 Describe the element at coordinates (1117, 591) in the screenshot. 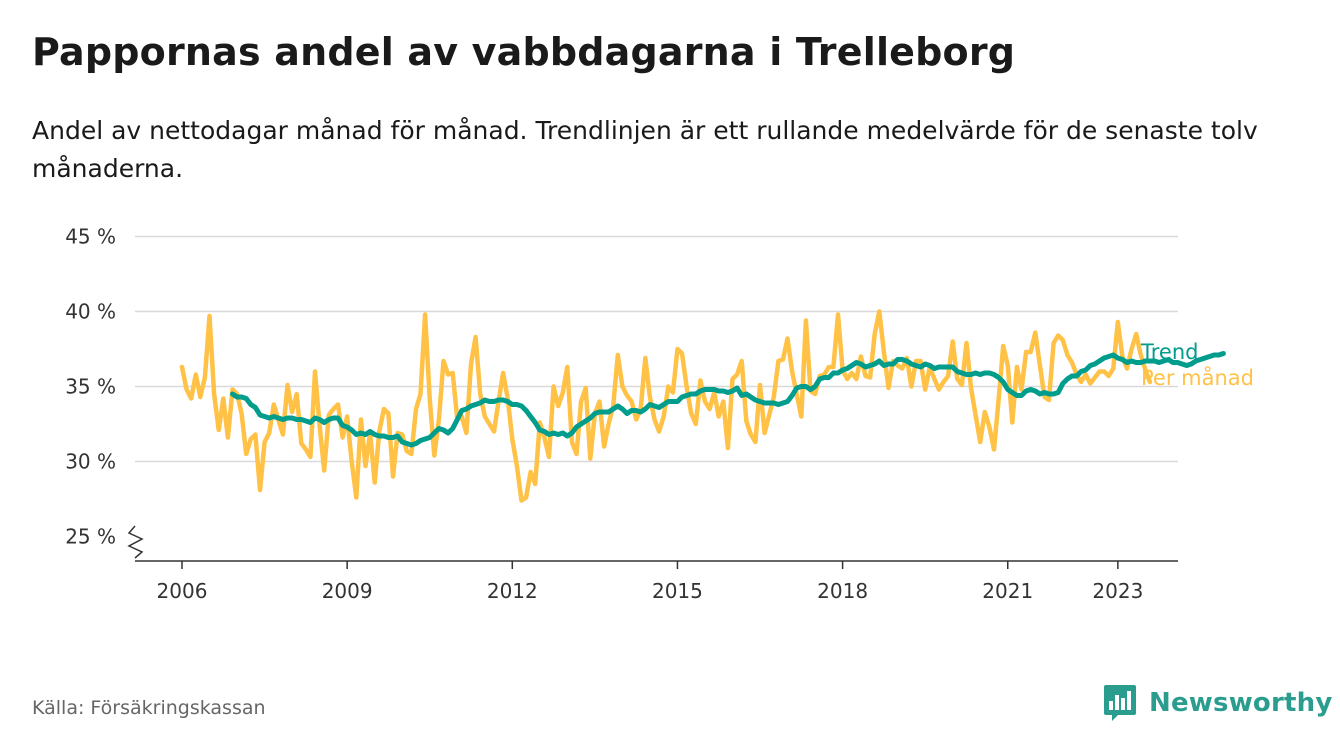

I see `x-tick-label: 2023` at that location.